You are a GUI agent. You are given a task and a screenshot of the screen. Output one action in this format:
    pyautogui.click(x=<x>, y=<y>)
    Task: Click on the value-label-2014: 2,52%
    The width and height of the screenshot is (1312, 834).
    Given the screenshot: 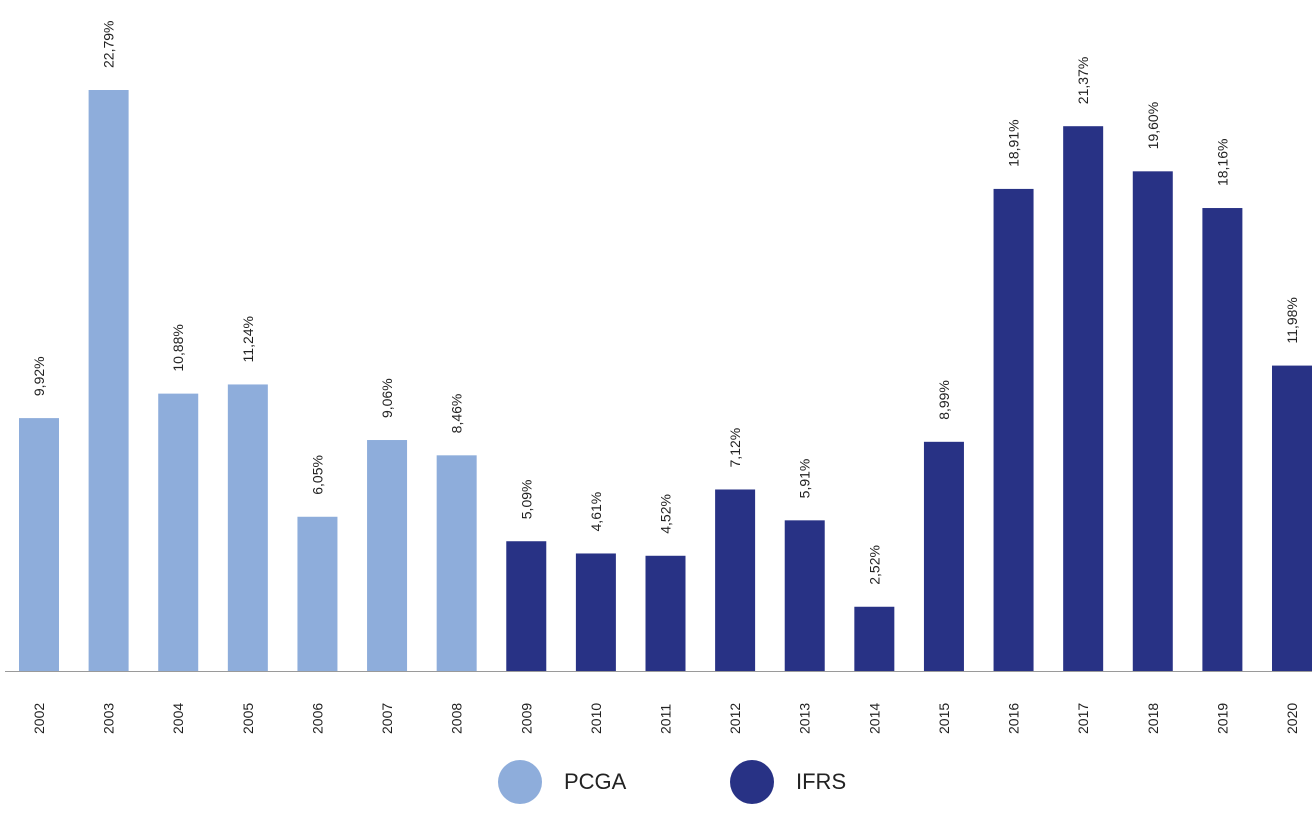 What is the action you would take?
    pyautogui.click(x=874, y=565)
    